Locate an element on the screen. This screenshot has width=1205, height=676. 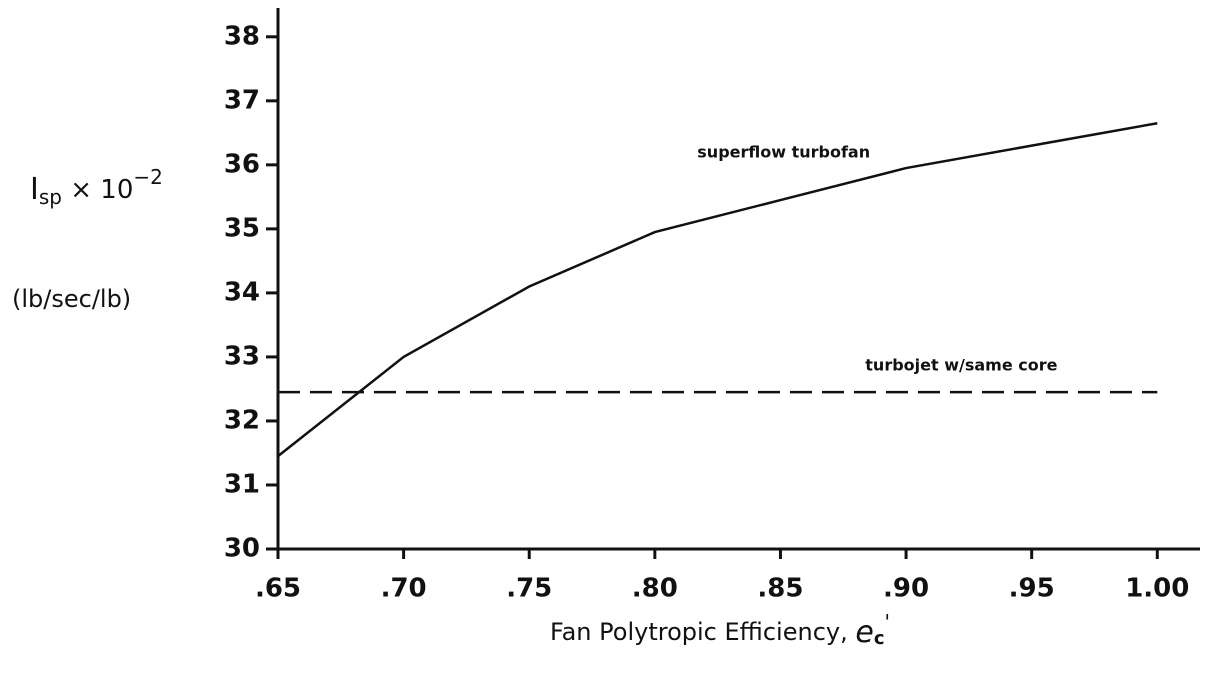
y-tick-label: 32 is located at coordinates (242, 420).